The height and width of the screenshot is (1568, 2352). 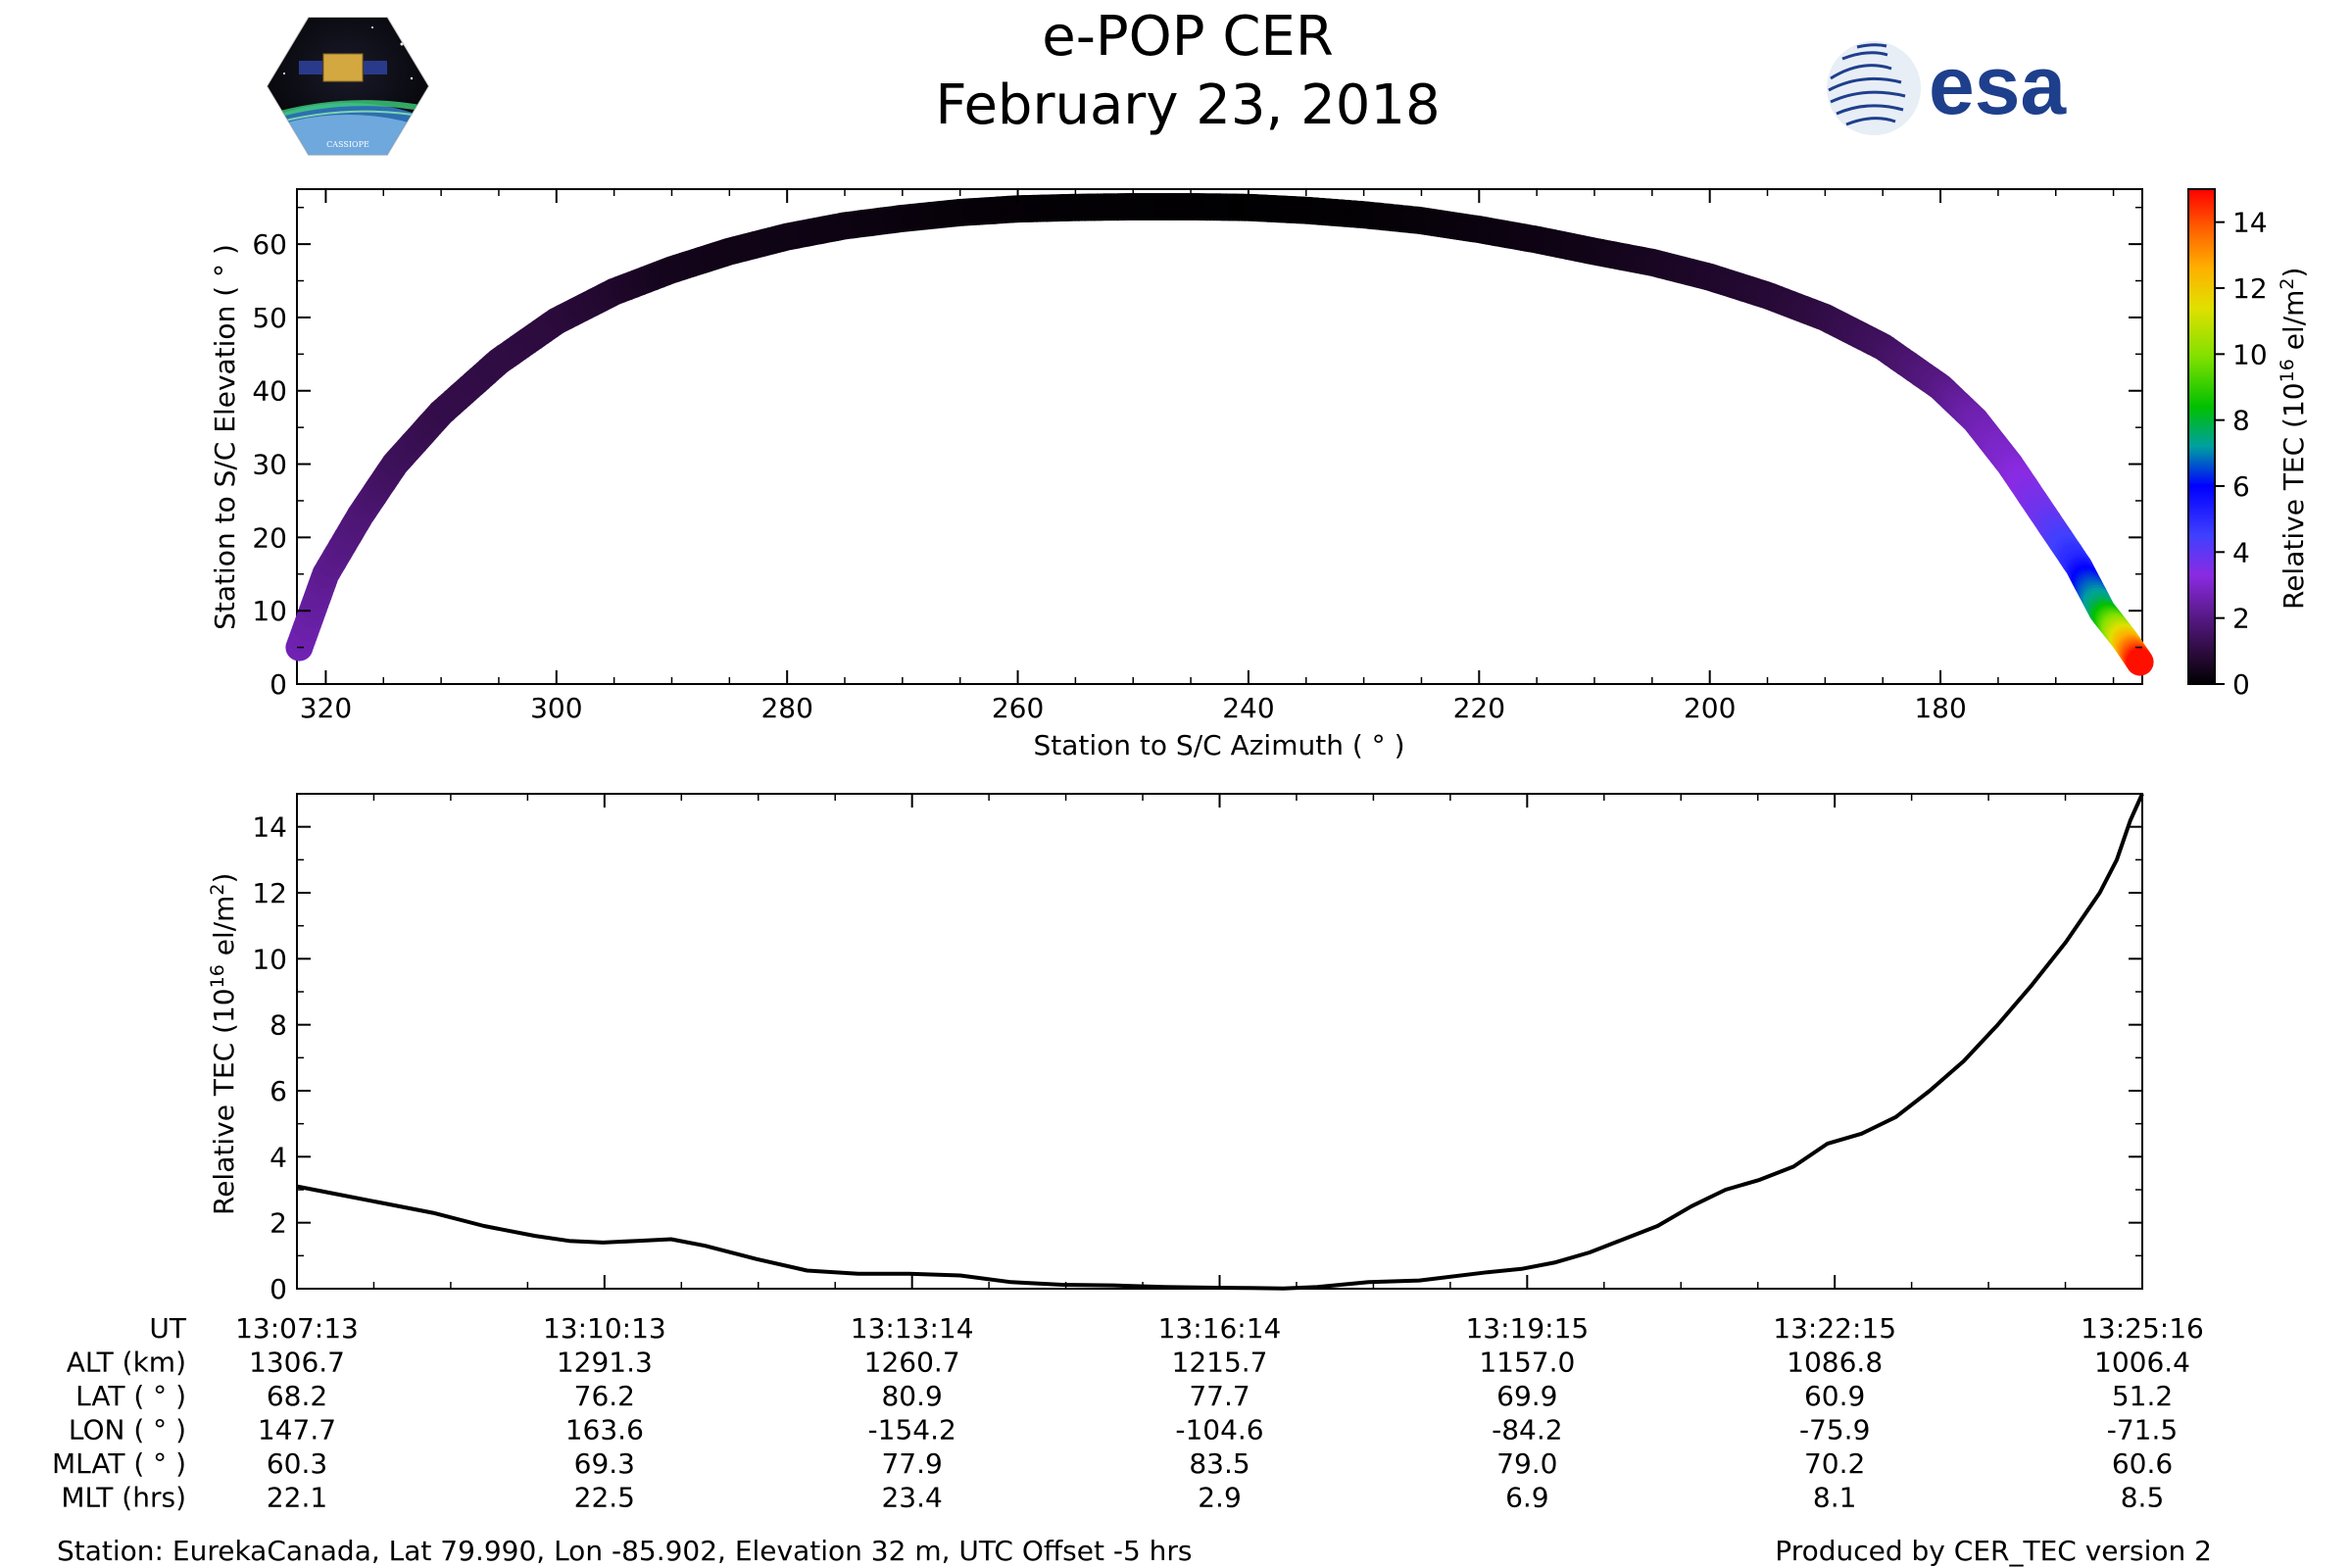 I want to click on table-cell: 60.6, so click(x=2142, y=1464).